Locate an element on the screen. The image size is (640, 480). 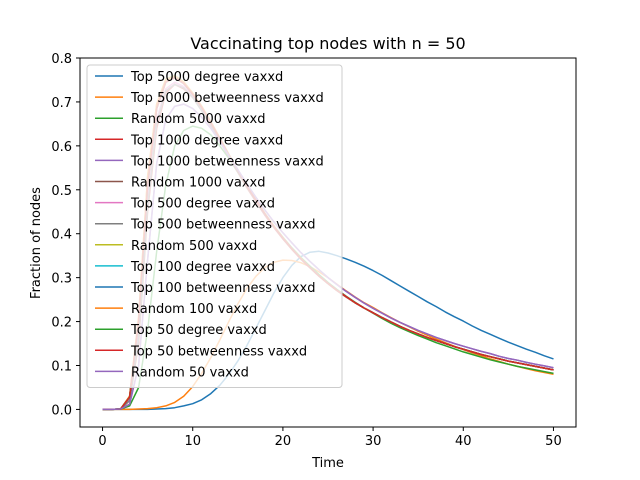
legend-label: Random 100 vaxxd is located at coordinates (194, 309).